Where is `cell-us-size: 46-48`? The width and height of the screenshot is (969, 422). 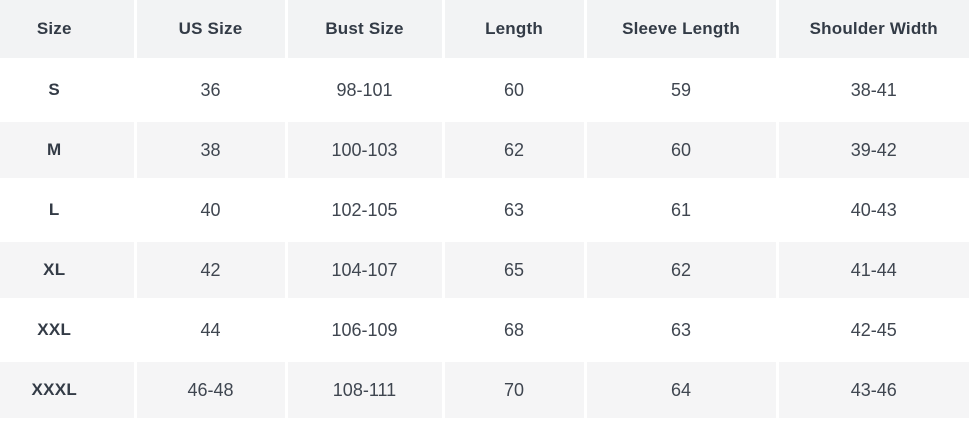 cell-us-size: 46-48 is located at coordinates (211, 391).